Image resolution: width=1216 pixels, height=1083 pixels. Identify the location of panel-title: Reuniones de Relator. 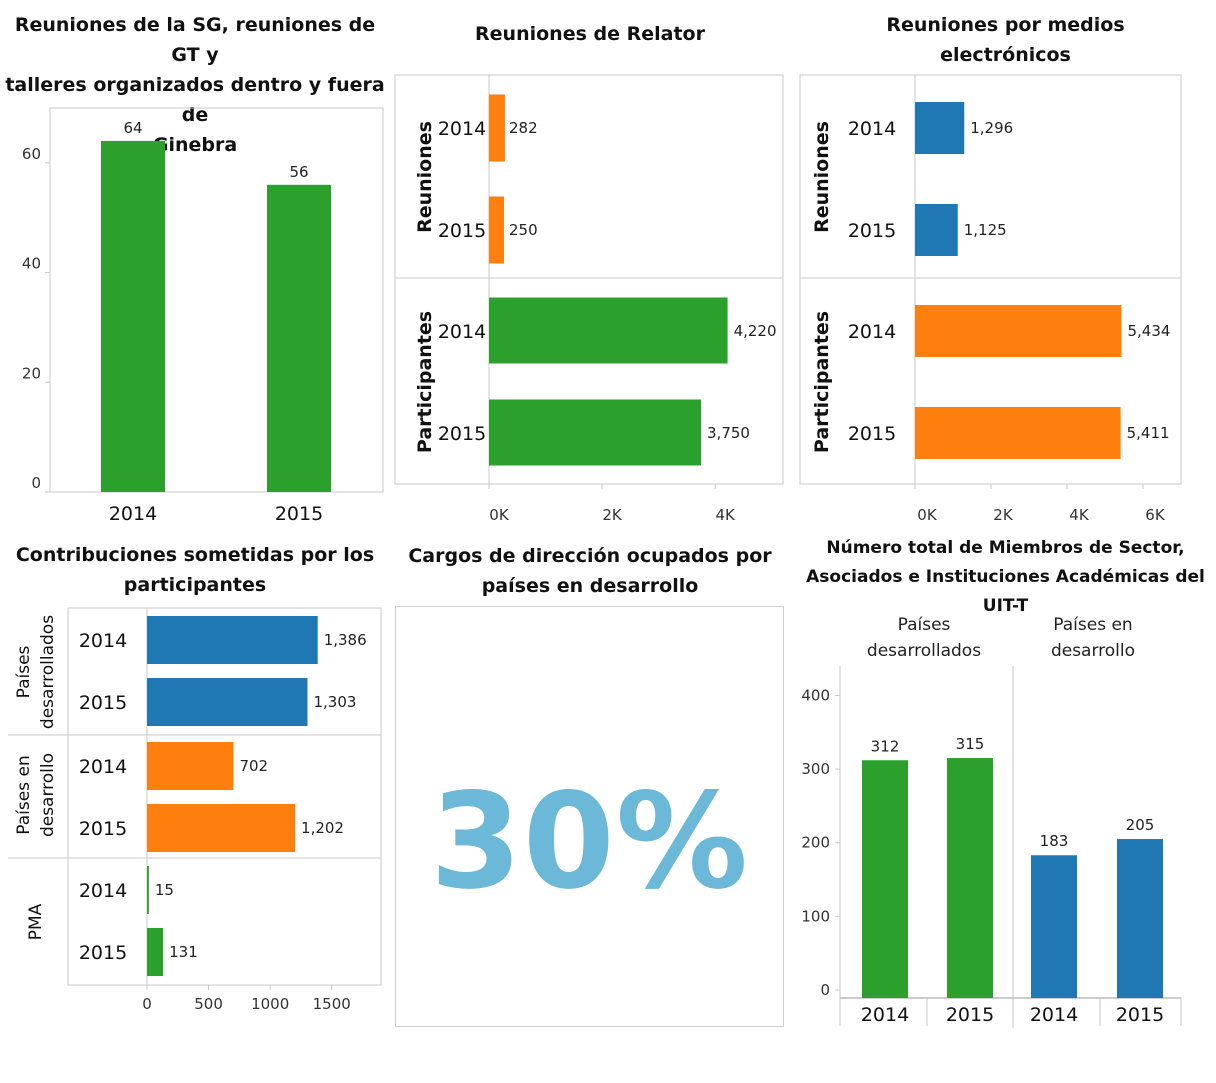
(590, 34).